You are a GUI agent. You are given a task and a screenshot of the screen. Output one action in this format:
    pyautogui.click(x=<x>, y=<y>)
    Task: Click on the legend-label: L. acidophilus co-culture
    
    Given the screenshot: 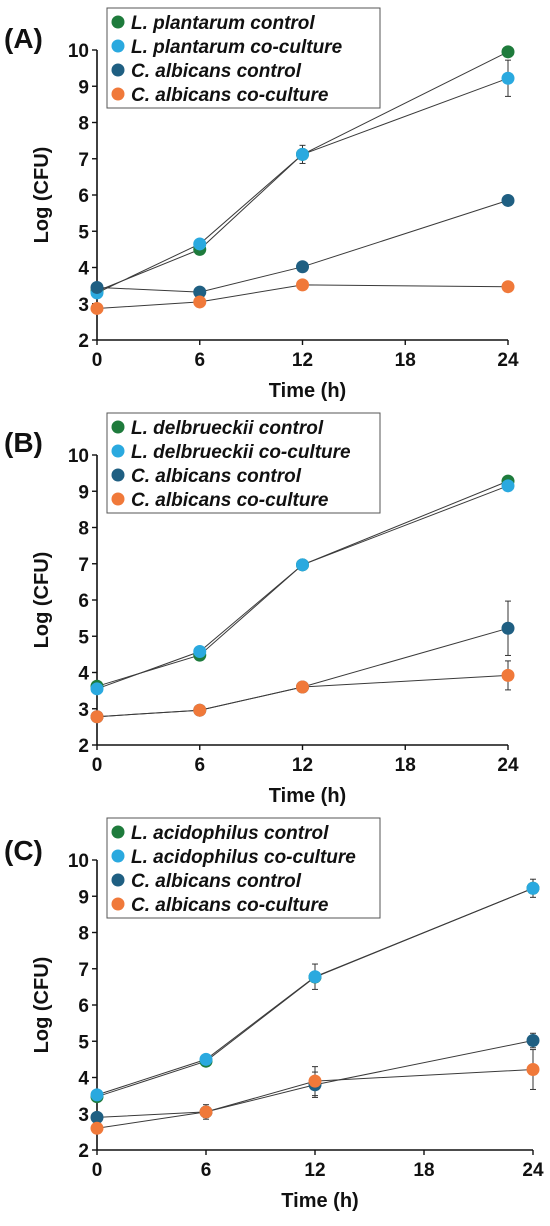 What is the action you would take?
    pyautogui.click(x=243, y=857)
    